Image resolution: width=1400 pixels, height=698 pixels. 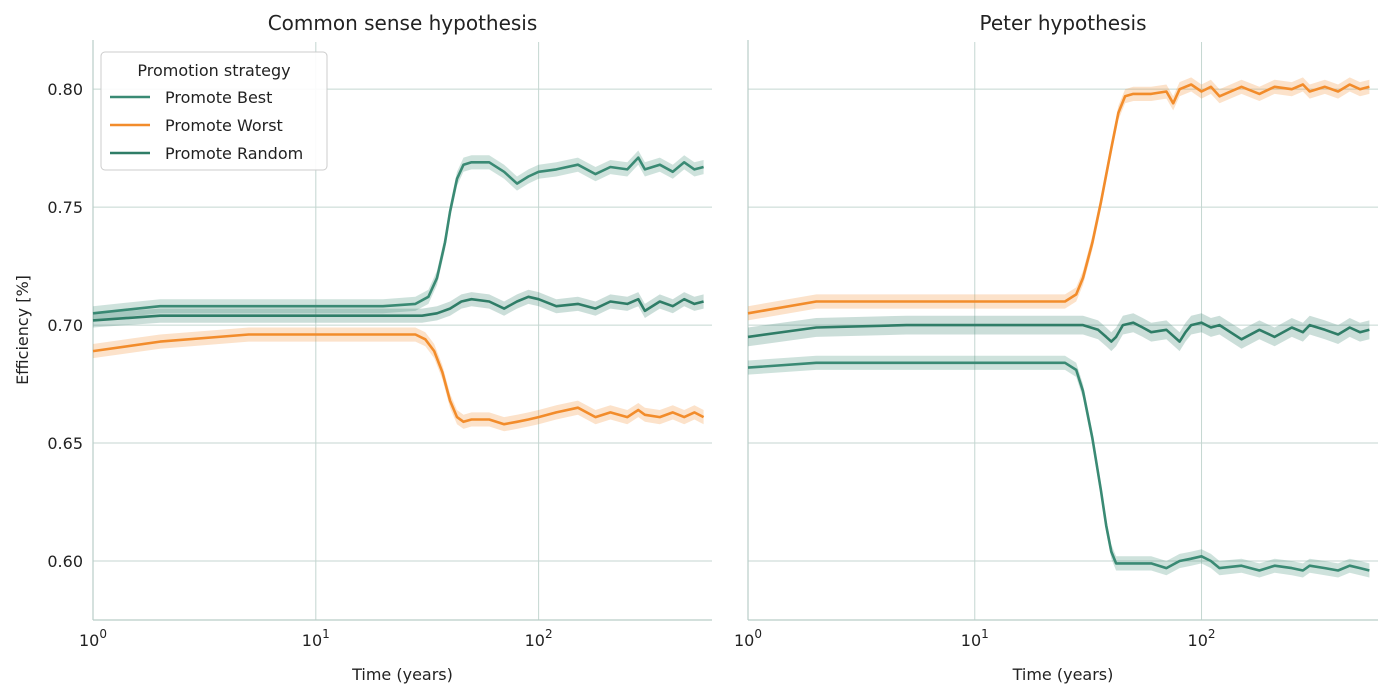 What do you see at coordinates (65, 443) in the screenshot?
I see `y-tick-label: 0.65` at bounding box center [65, 443].